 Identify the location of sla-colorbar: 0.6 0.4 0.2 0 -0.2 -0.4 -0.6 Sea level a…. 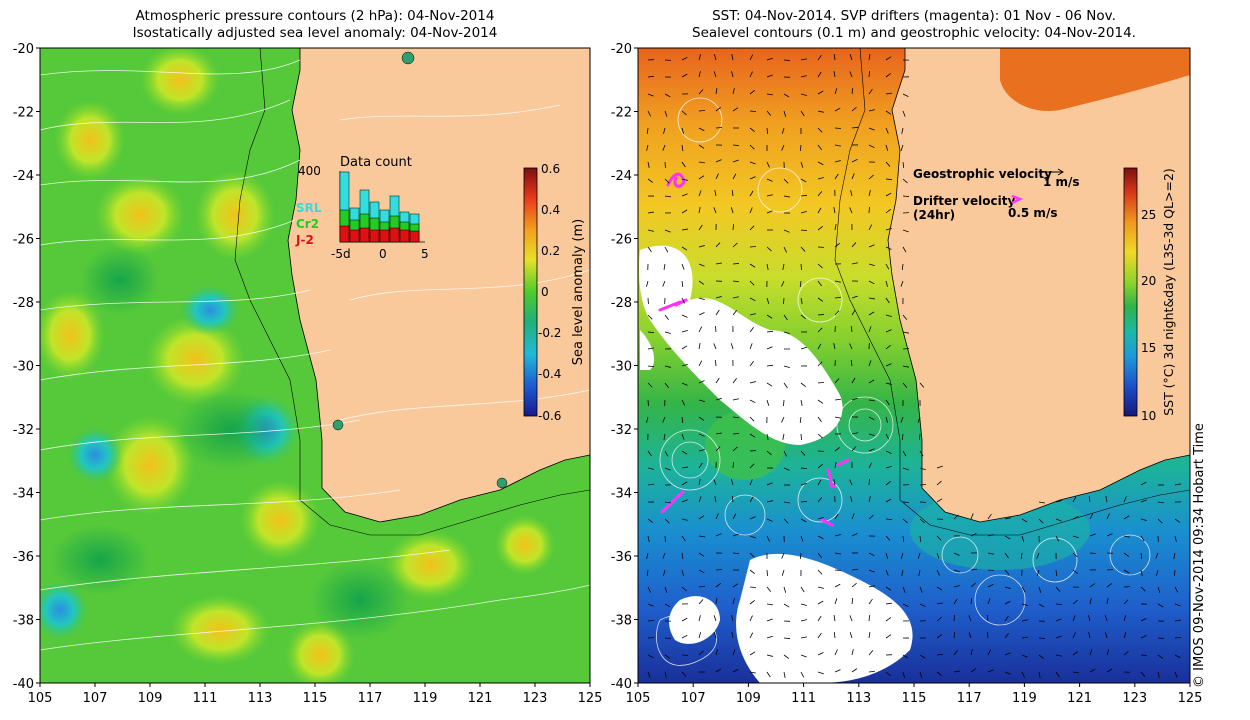
(554, 292).